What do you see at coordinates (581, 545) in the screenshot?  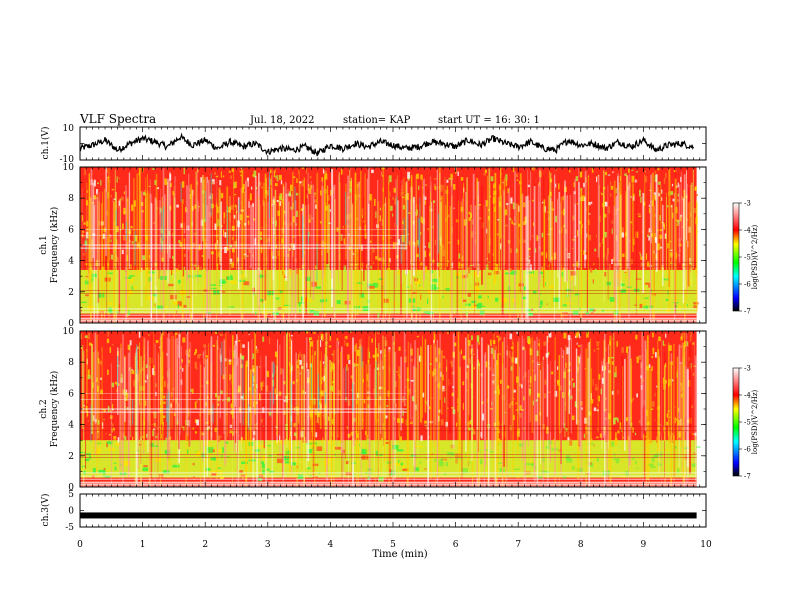 I see `x-tick-label: 8` at bounding box center [581, 545].